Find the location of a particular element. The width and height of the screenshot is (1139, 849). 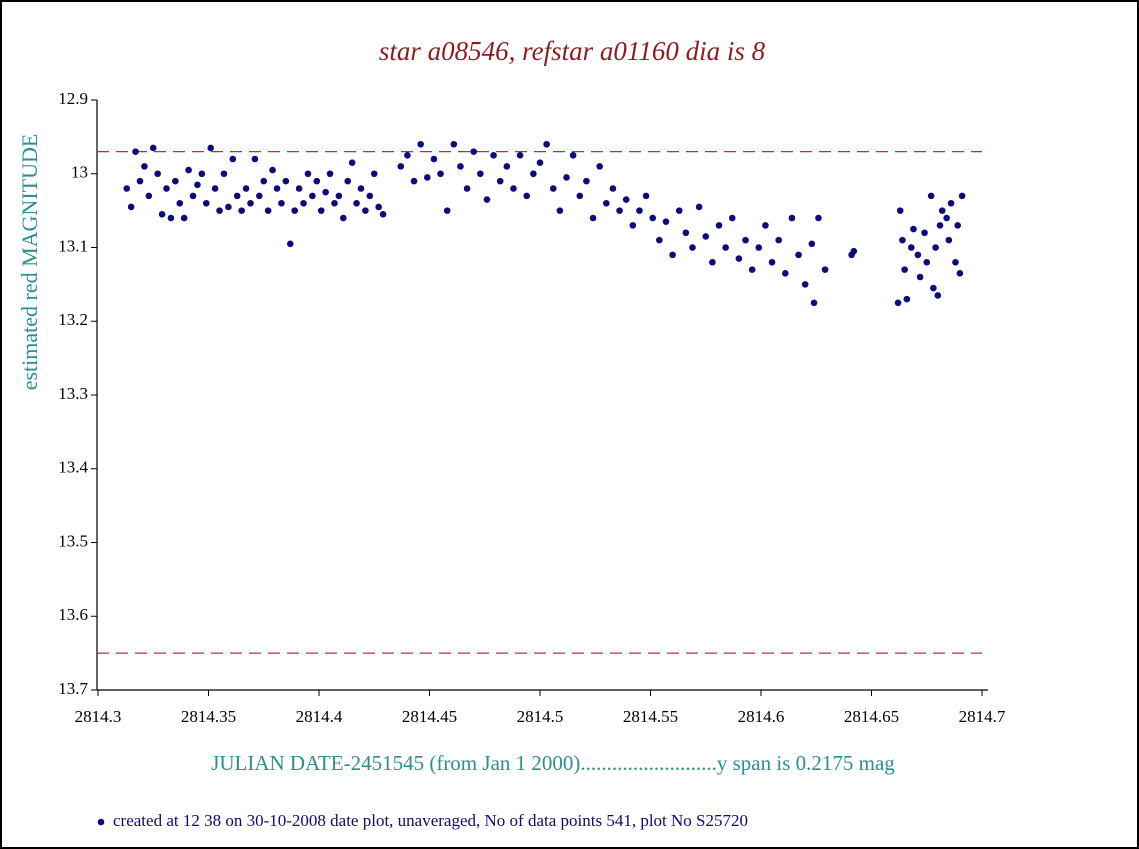

y-axis-label: estimated red MAGNITUDE is located at coordinates (29, 262).